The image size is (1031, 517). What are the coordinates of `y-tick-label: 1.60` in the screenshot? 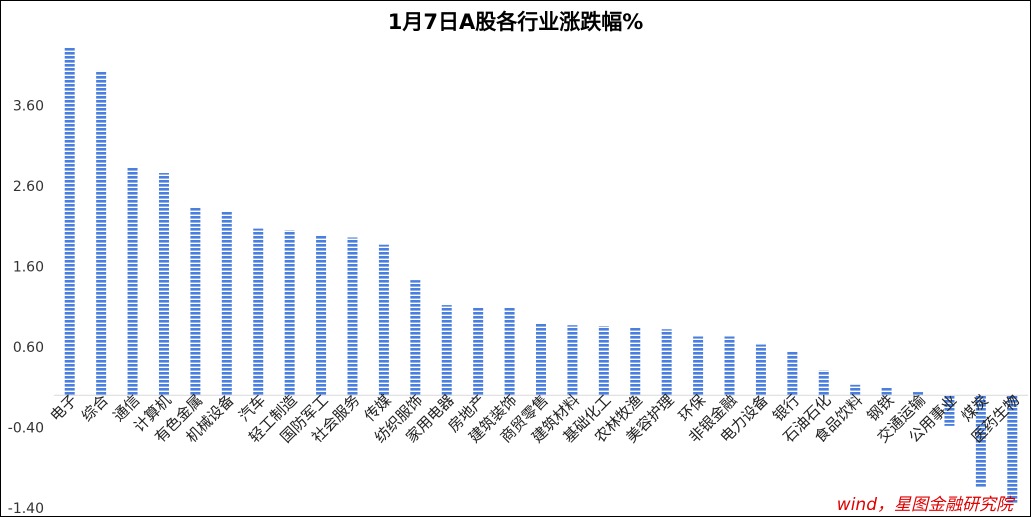 It's located at (28, 267).